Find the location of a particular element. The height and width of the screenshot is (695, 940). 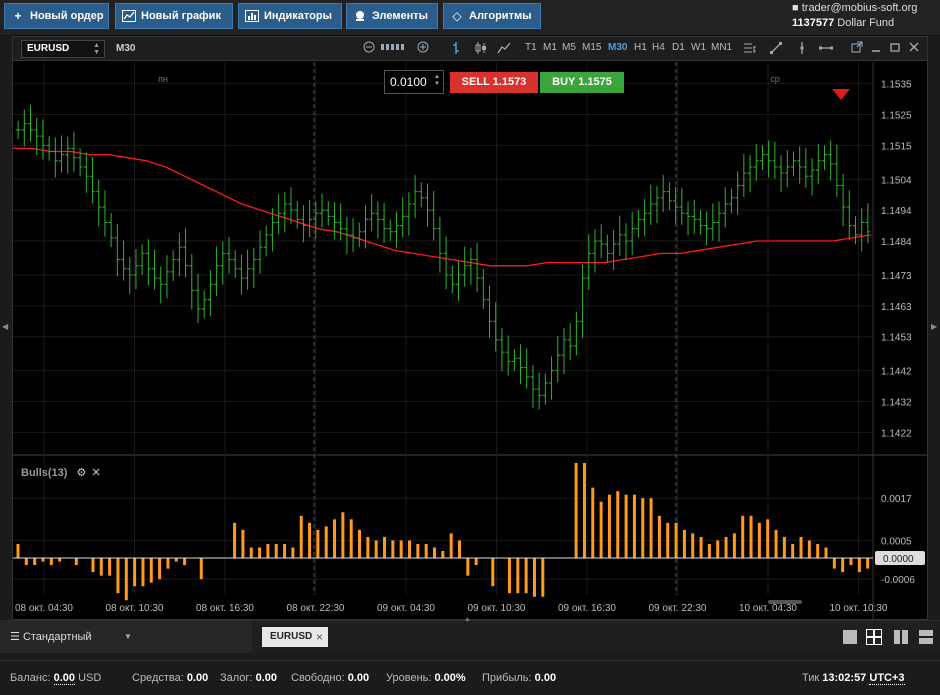

new-chart-button: Новый график is located at coordinates (174, 16).